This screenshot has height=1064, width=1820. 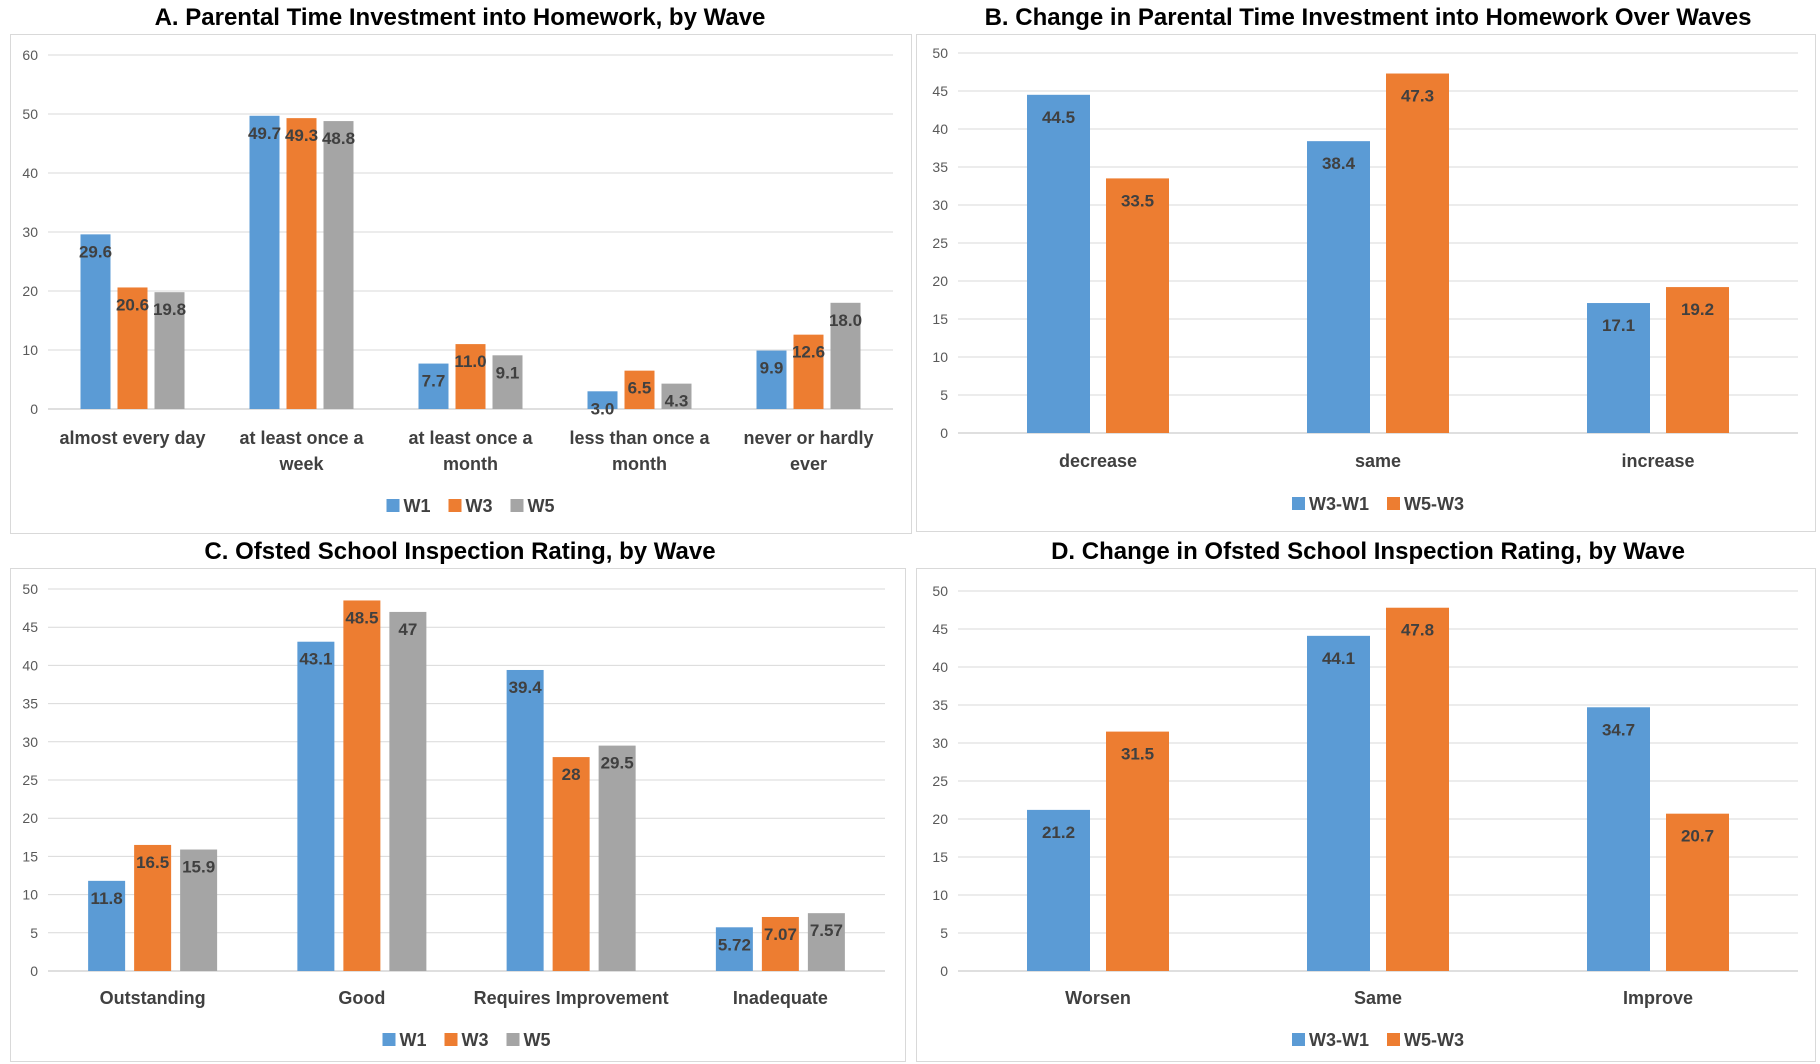 What do you see at coordinates (1417, 96) in the screenshot?
I see `b-data-label: 47.3` at bounding box center [1417, 96].